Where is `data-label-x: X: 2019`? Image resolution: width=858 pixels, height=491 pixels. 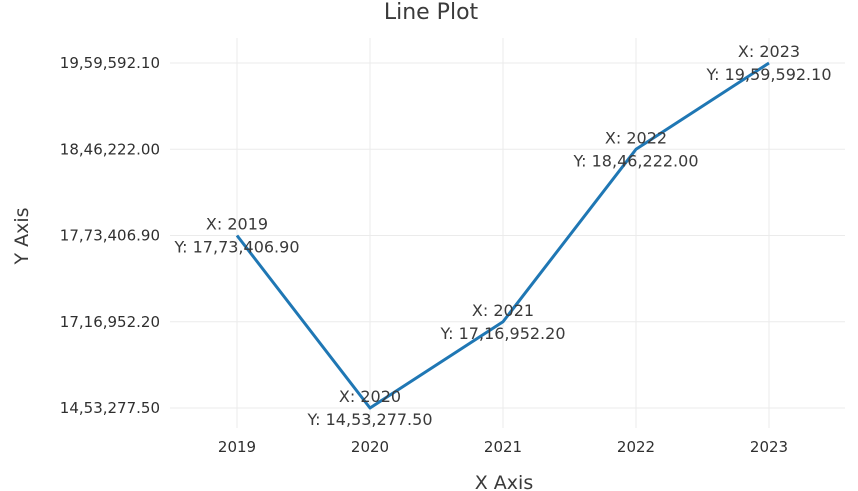 data-label-x: X: 2019 is located at coordinates (237, 224).